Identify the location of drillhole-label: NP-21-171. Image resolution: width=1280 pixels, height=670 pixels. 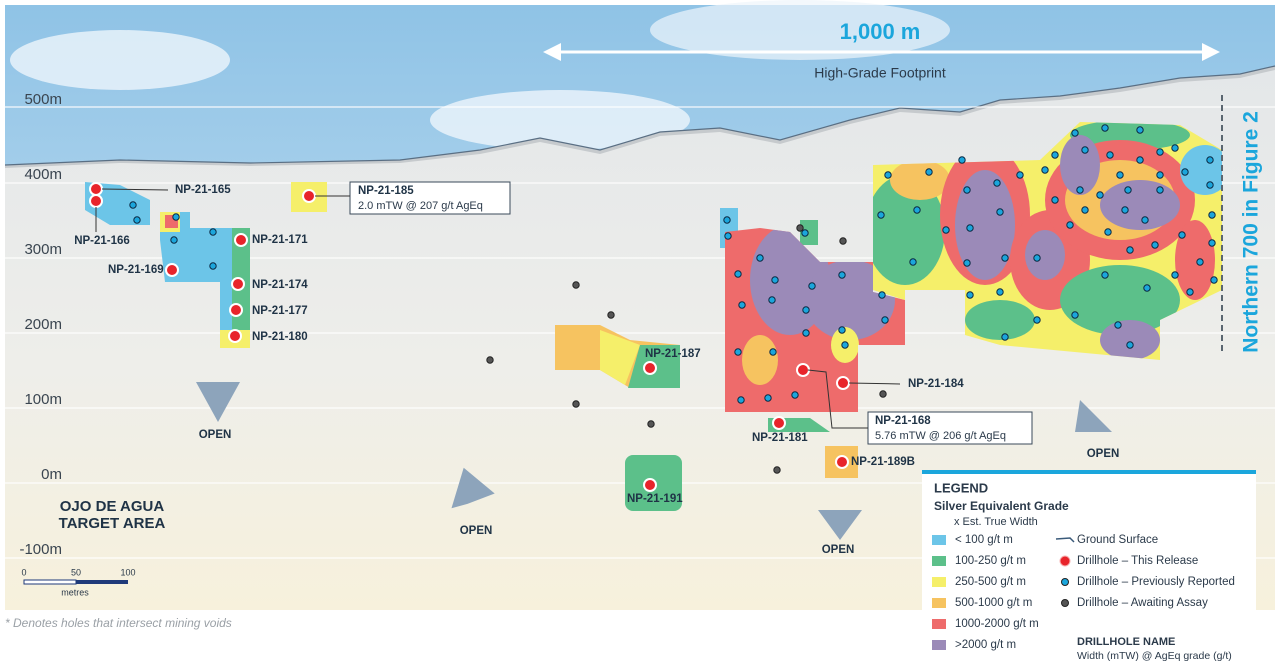
(280, 240).